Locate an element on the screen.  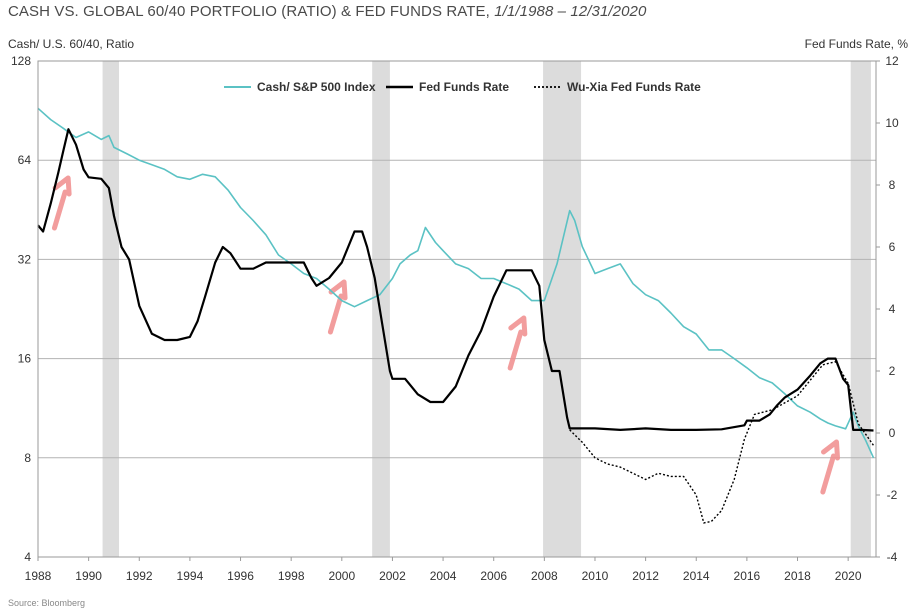
left-tick-label-16: 16 is located at coordinates (25, 359).